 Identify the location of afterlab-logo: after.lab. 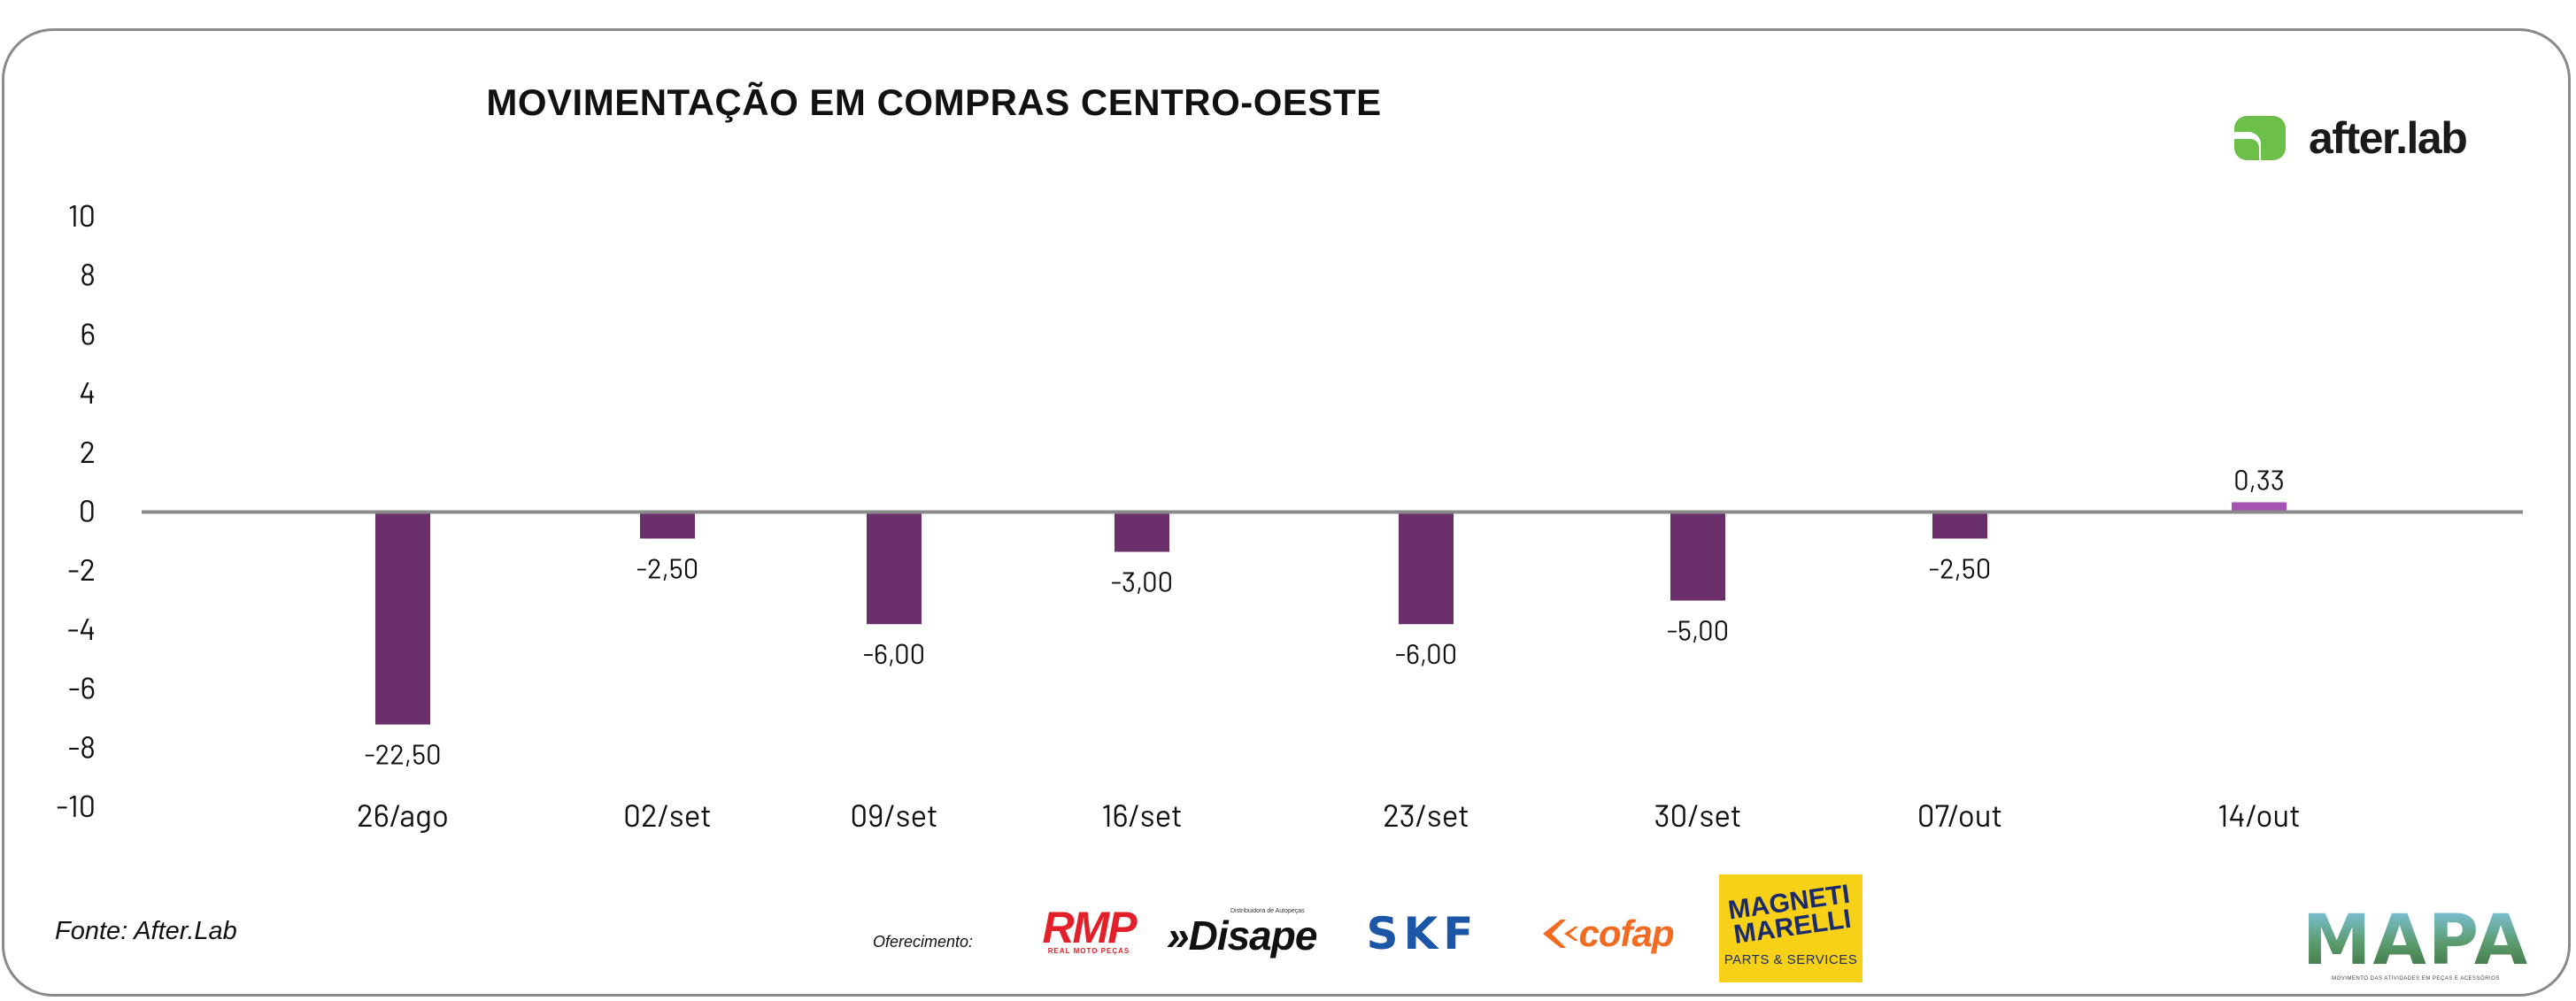
(2351, 139).